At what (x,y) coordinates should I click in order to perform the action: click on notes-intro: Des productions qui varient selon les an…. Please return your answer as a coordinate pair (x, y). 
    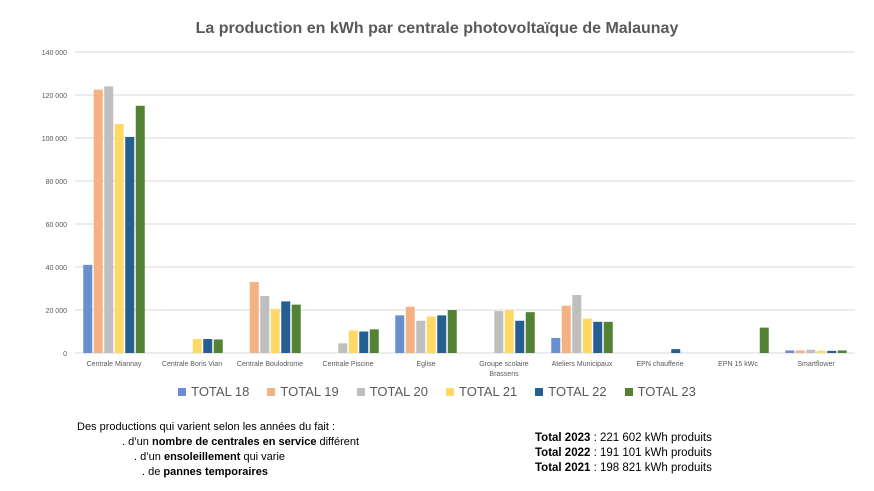
    Looking at the image, I should click on (206, 427).